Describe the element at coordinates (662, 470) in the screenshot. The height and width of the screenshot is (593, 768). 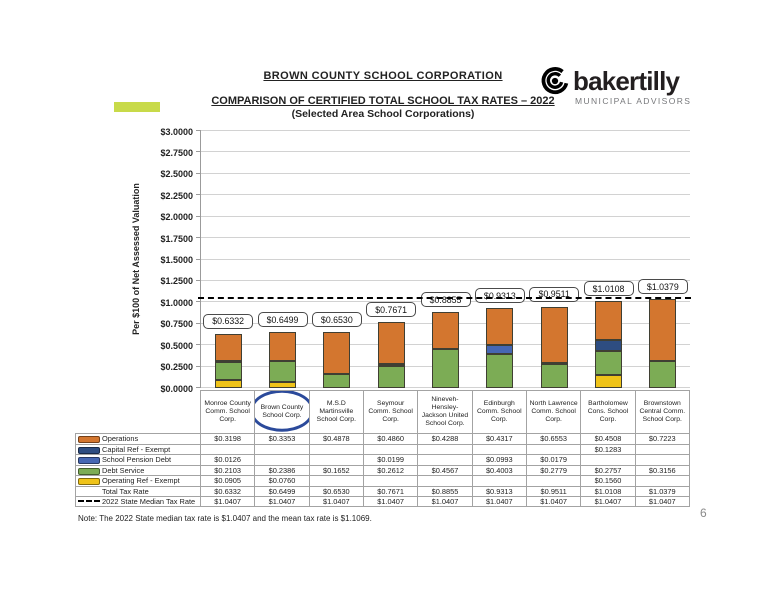
I see `rate-cell: $0.3156` at that location.